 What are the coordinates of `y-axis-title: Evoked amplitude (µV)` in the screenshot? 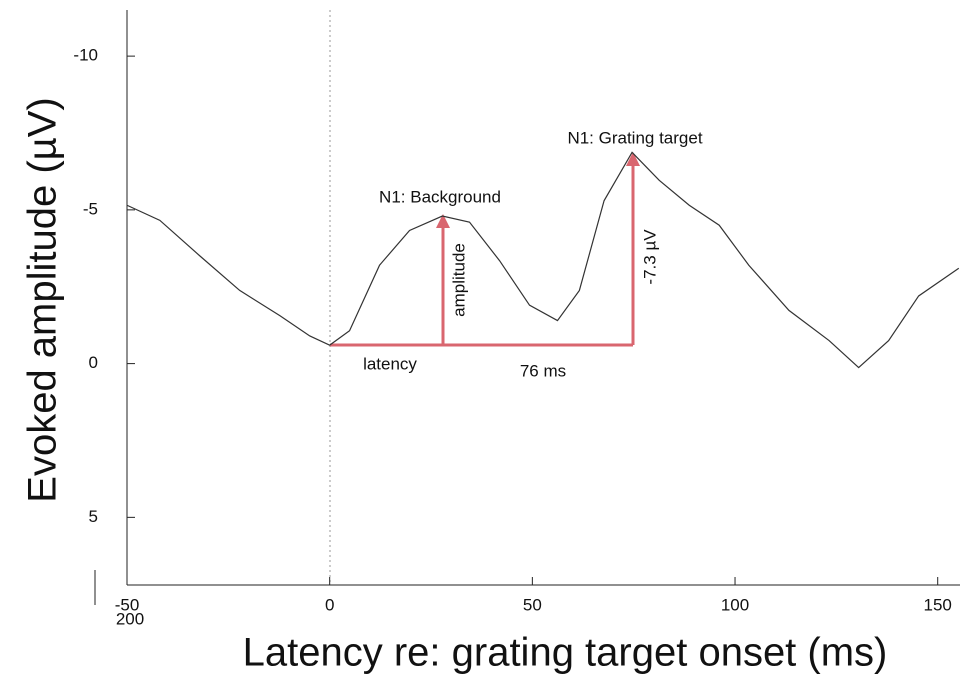 It's located at (43, 299).